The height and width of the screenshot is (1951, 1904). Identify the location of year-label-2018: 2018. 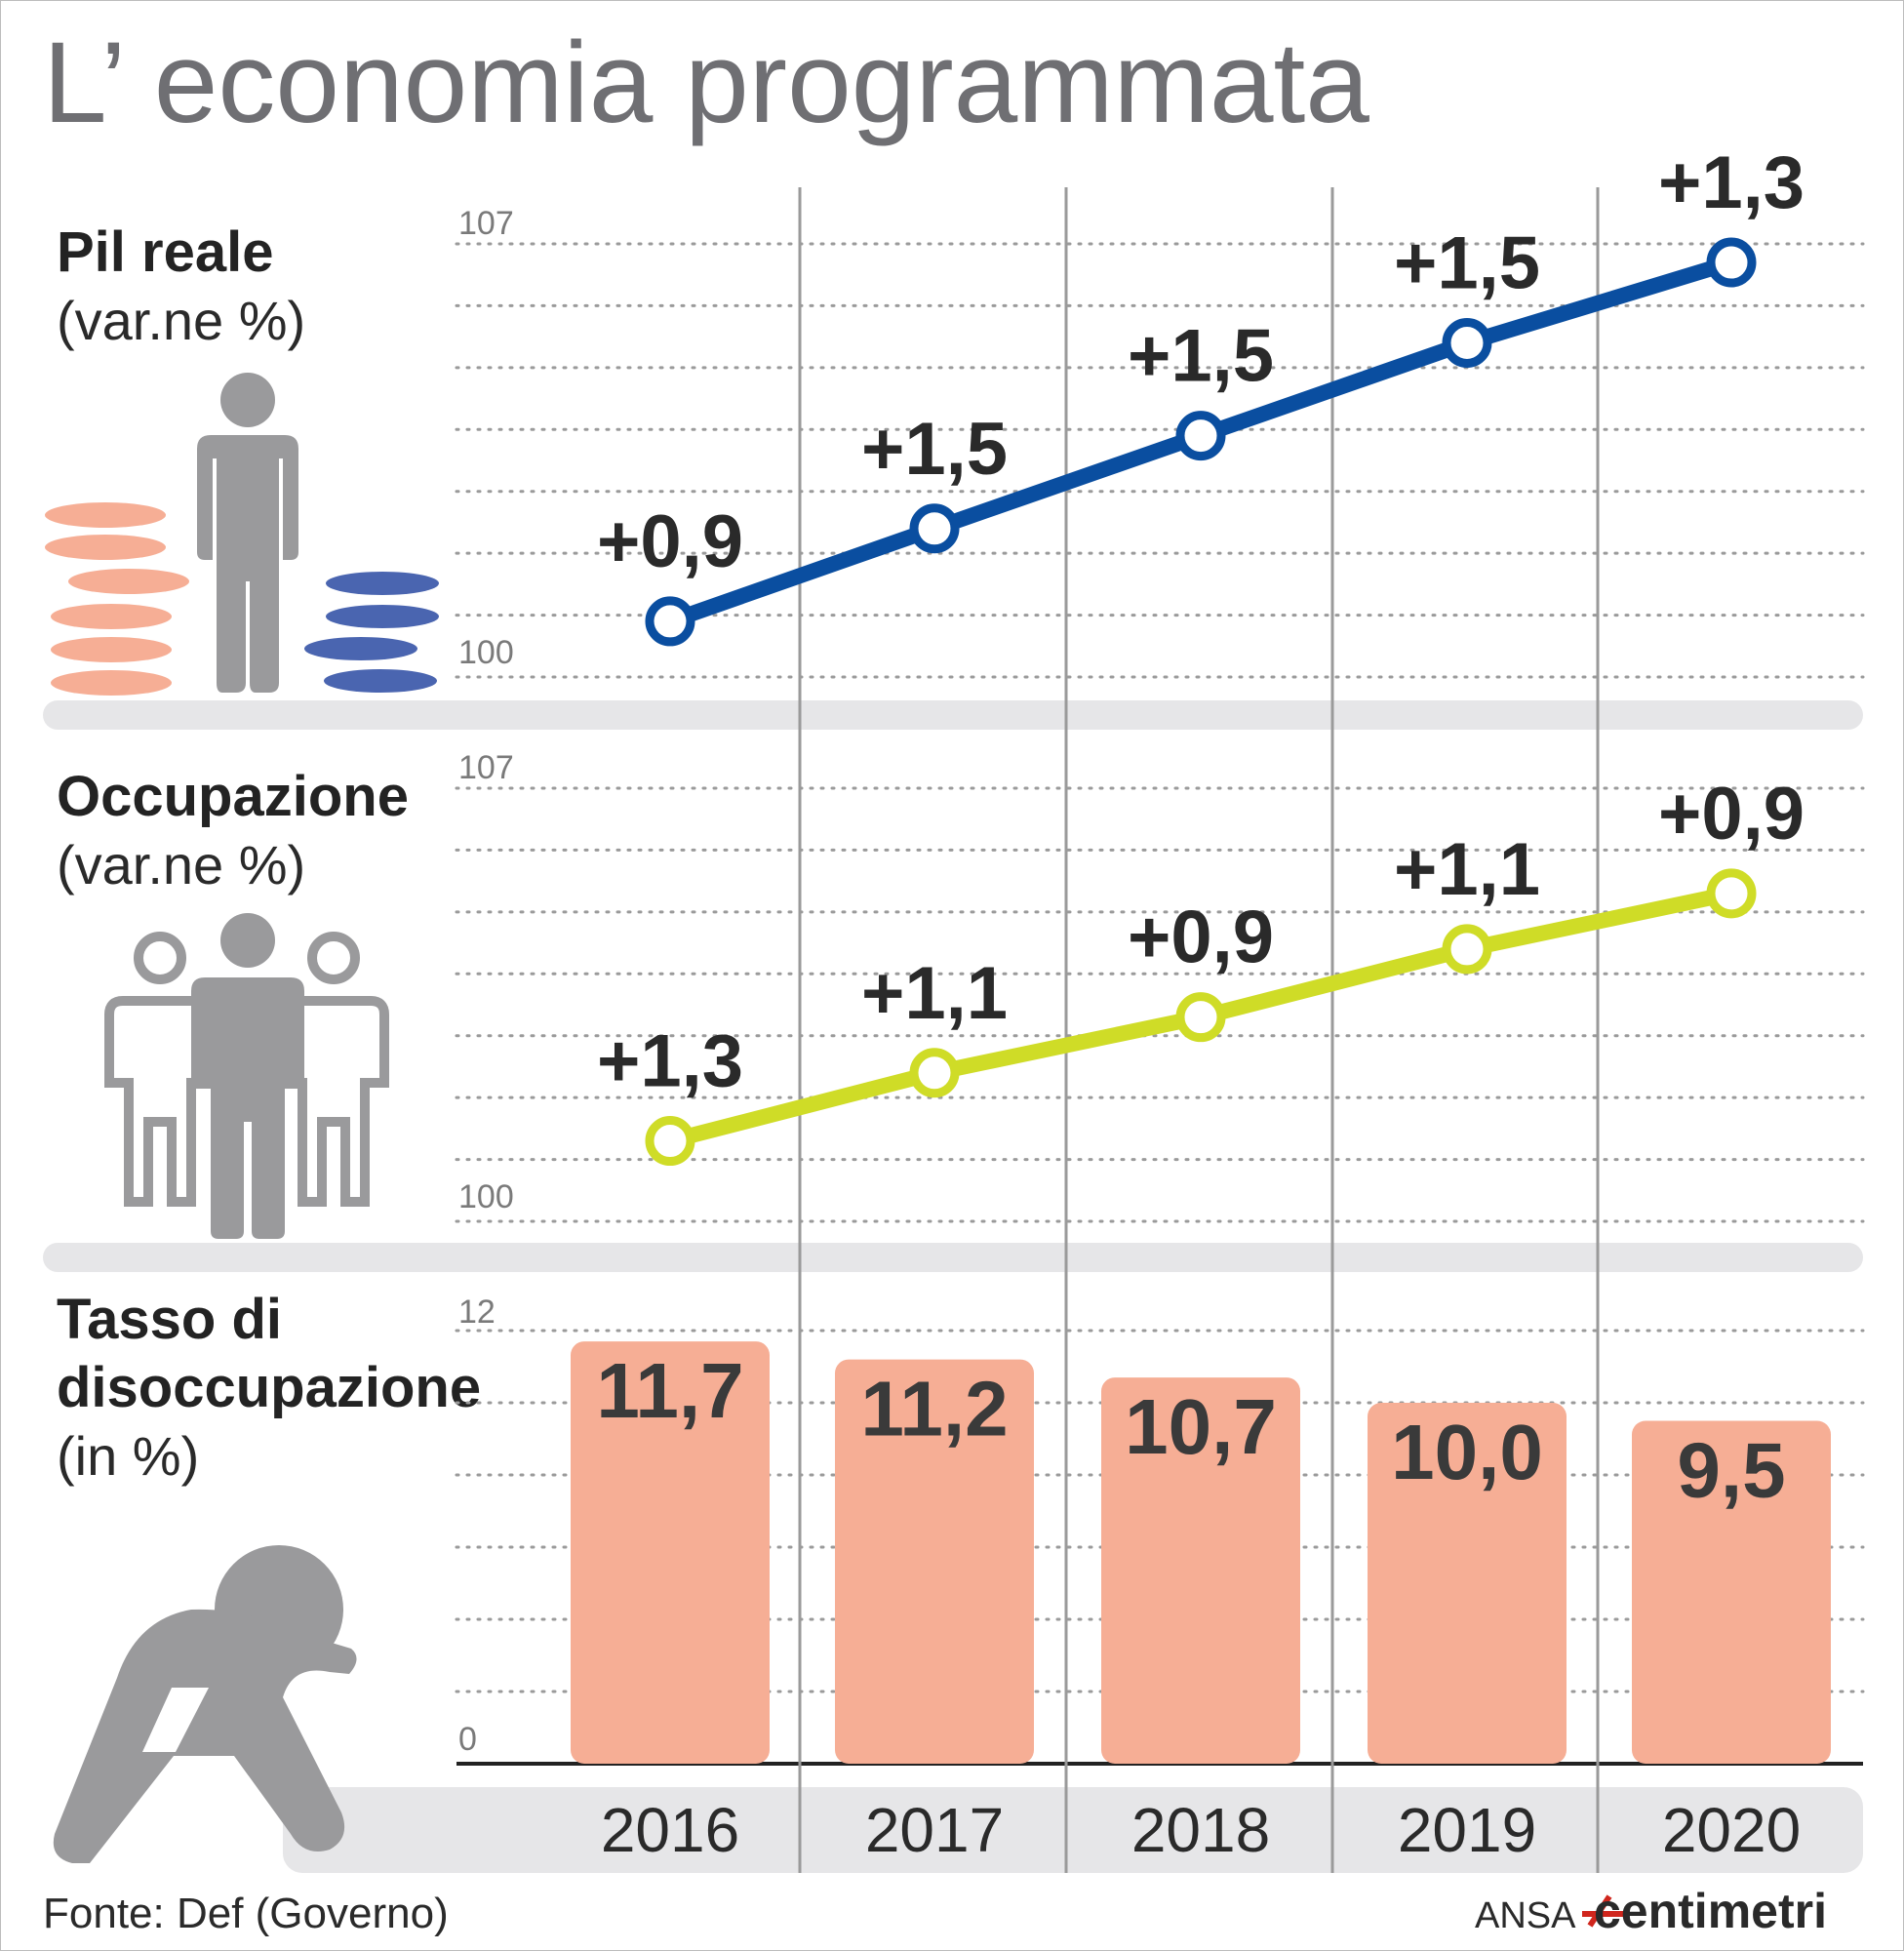
(1200, 1830).